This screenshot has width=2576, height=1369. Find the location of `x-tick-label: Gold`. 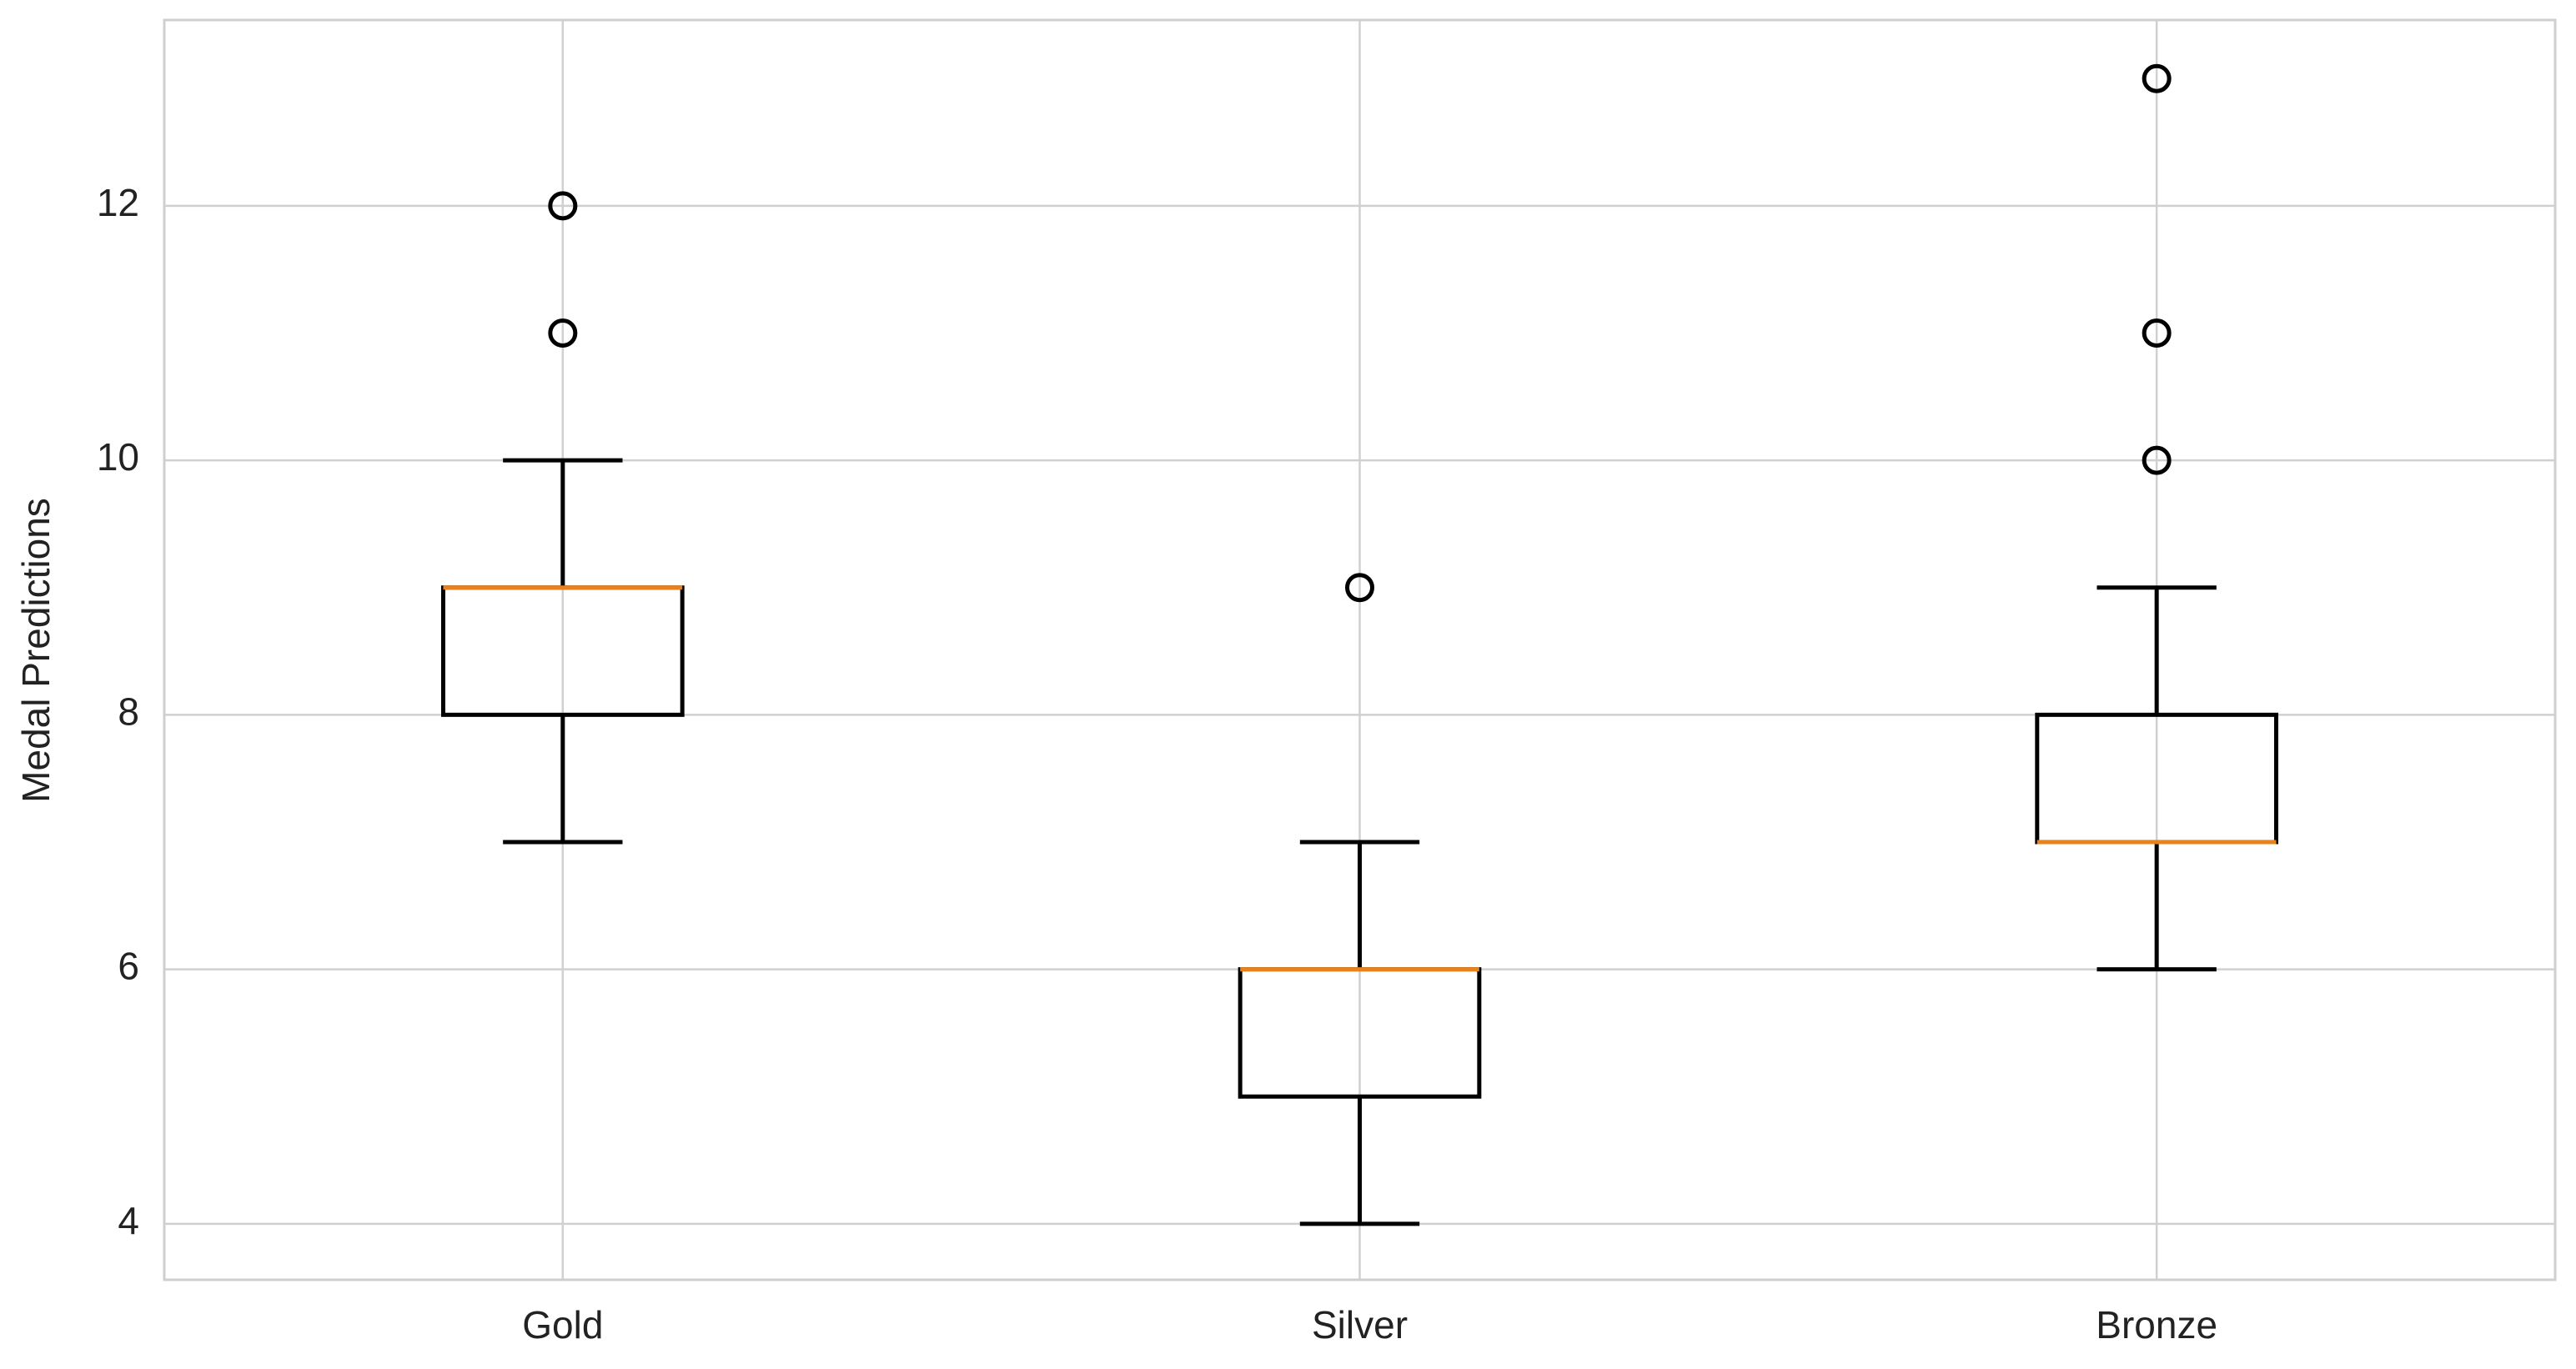

x-tick-label: Gold is located at coordinates (562, 1324).